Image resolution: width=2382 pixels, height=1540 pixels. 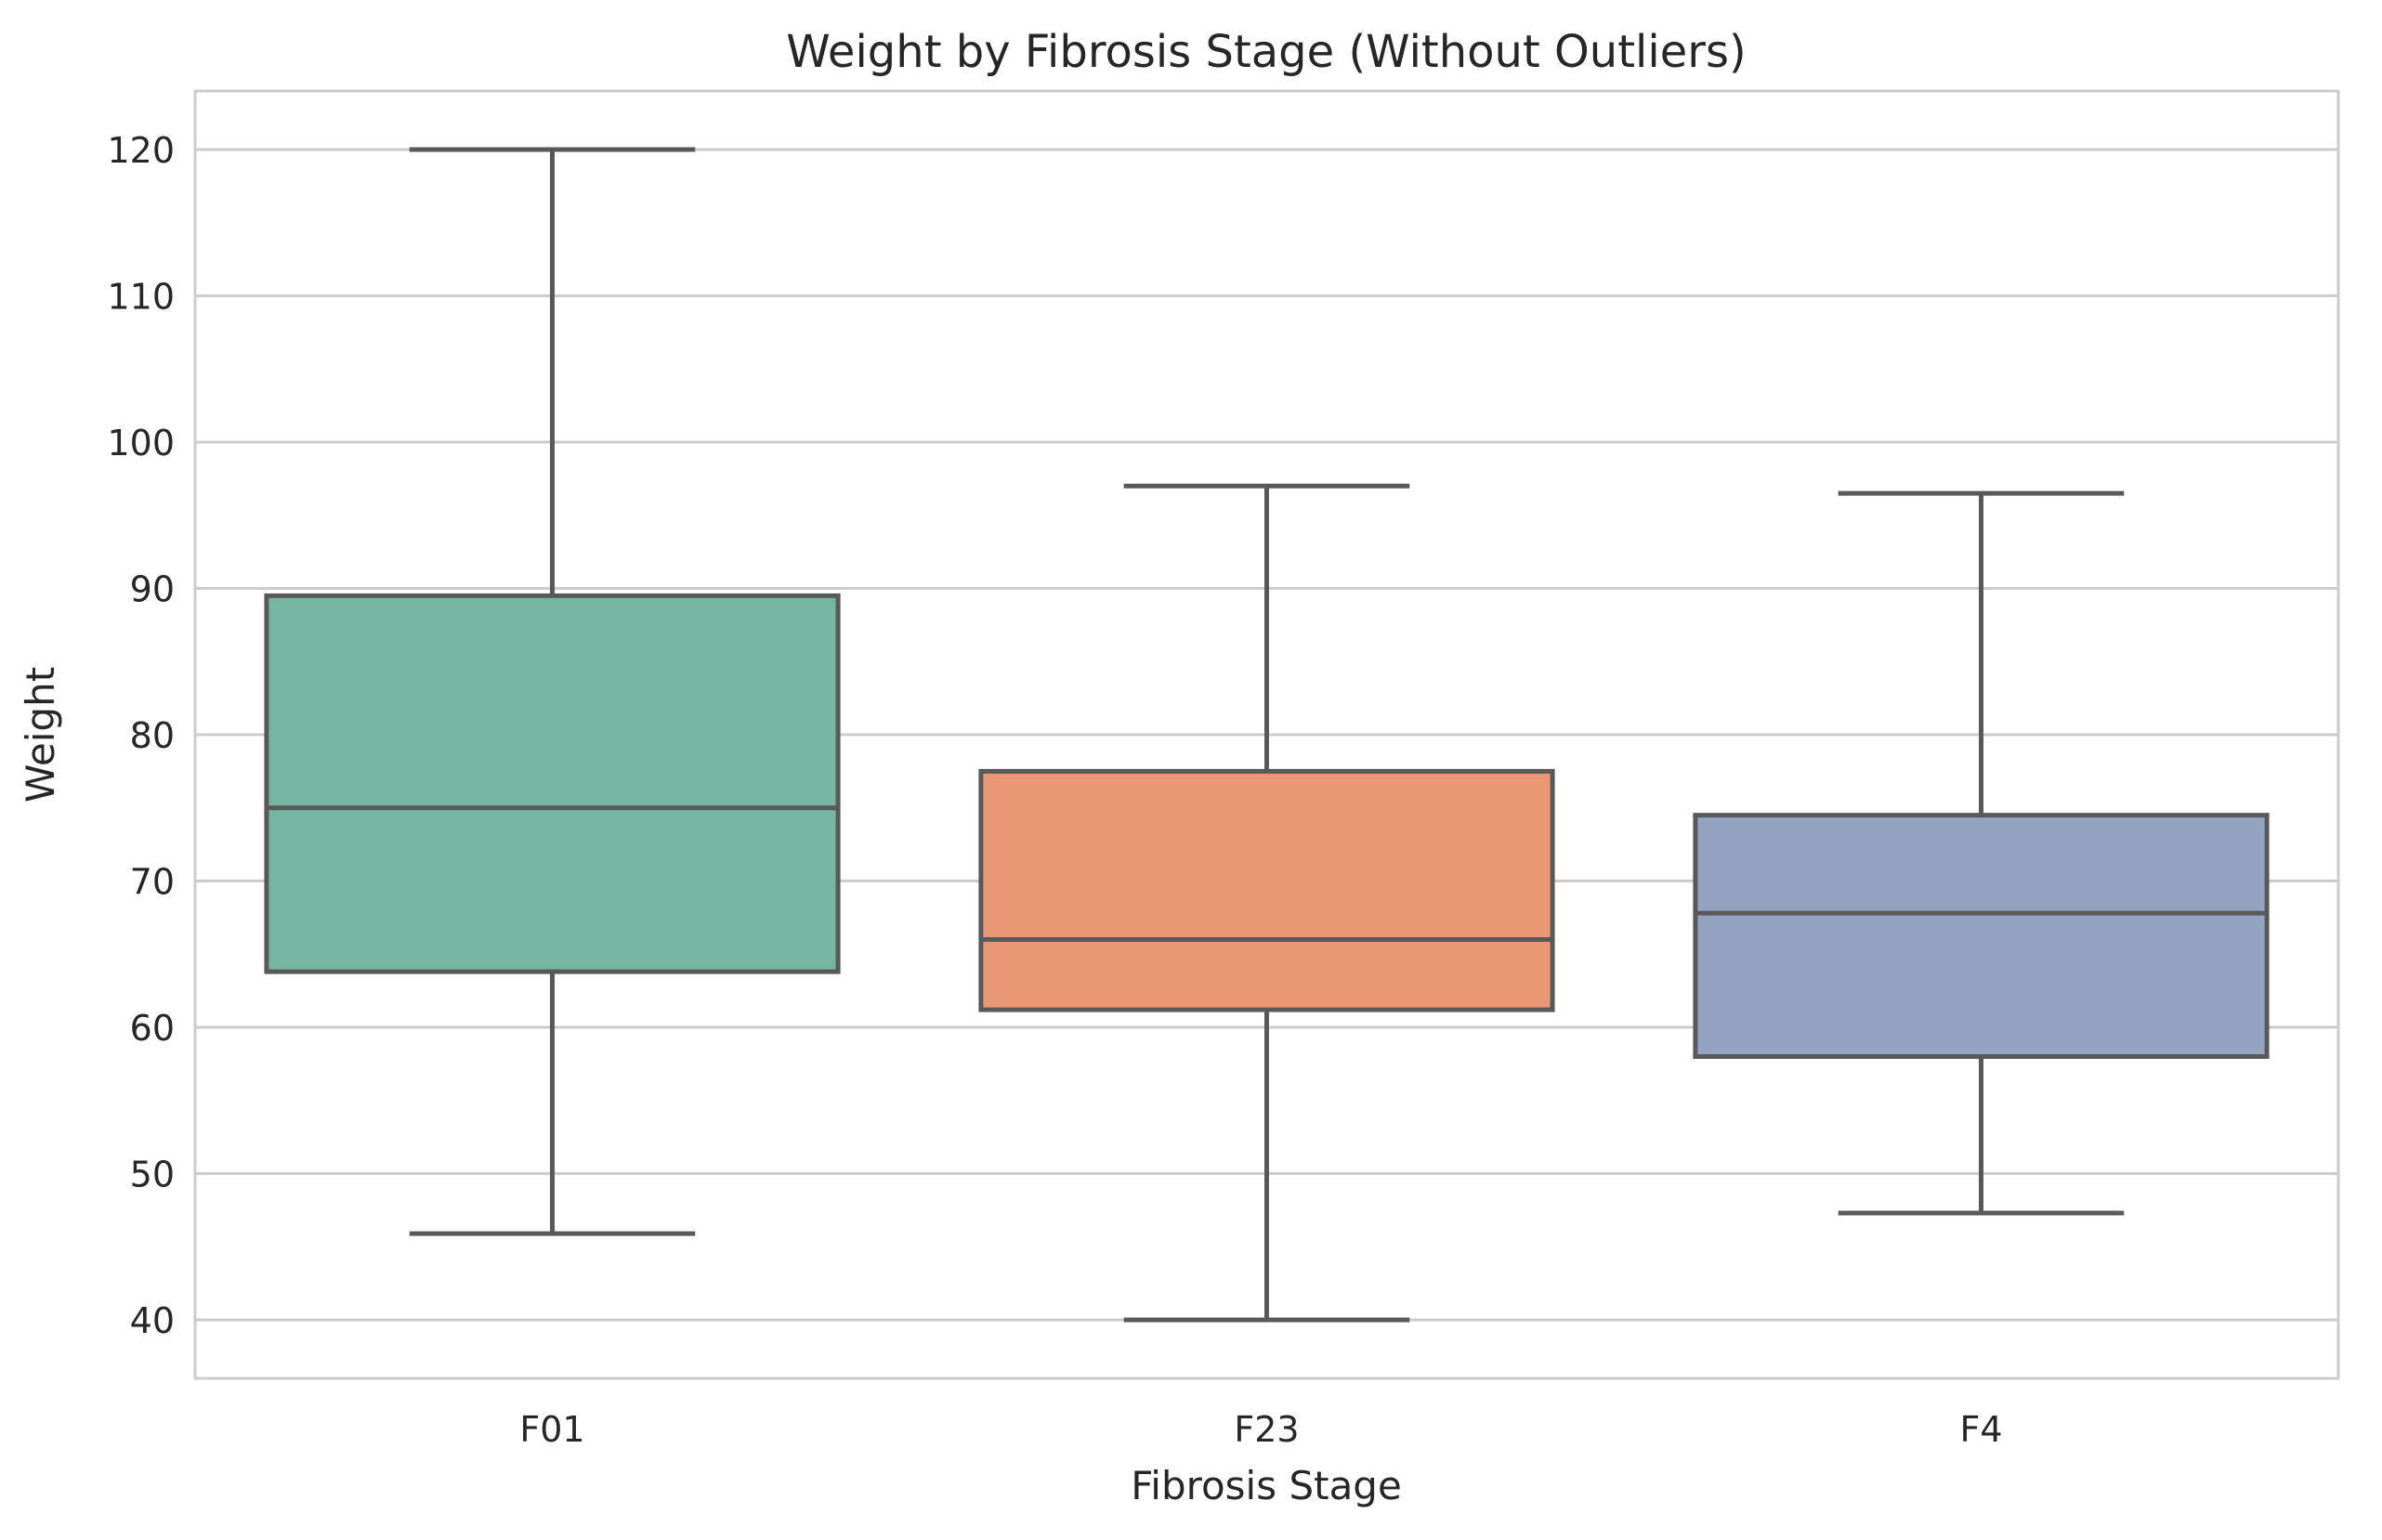 I want to click on x-tick-labels: F01 F23 F4, so click(x=1261, y=1429).